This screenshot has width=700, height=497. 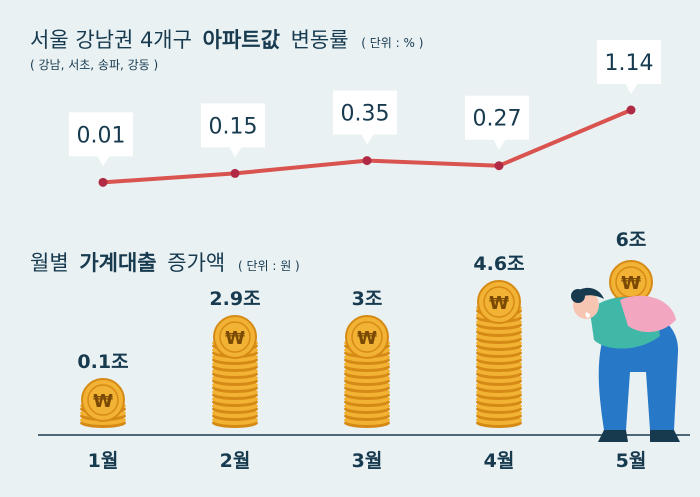 I want to click on month-label: 2월, so click(x=235, y=461).